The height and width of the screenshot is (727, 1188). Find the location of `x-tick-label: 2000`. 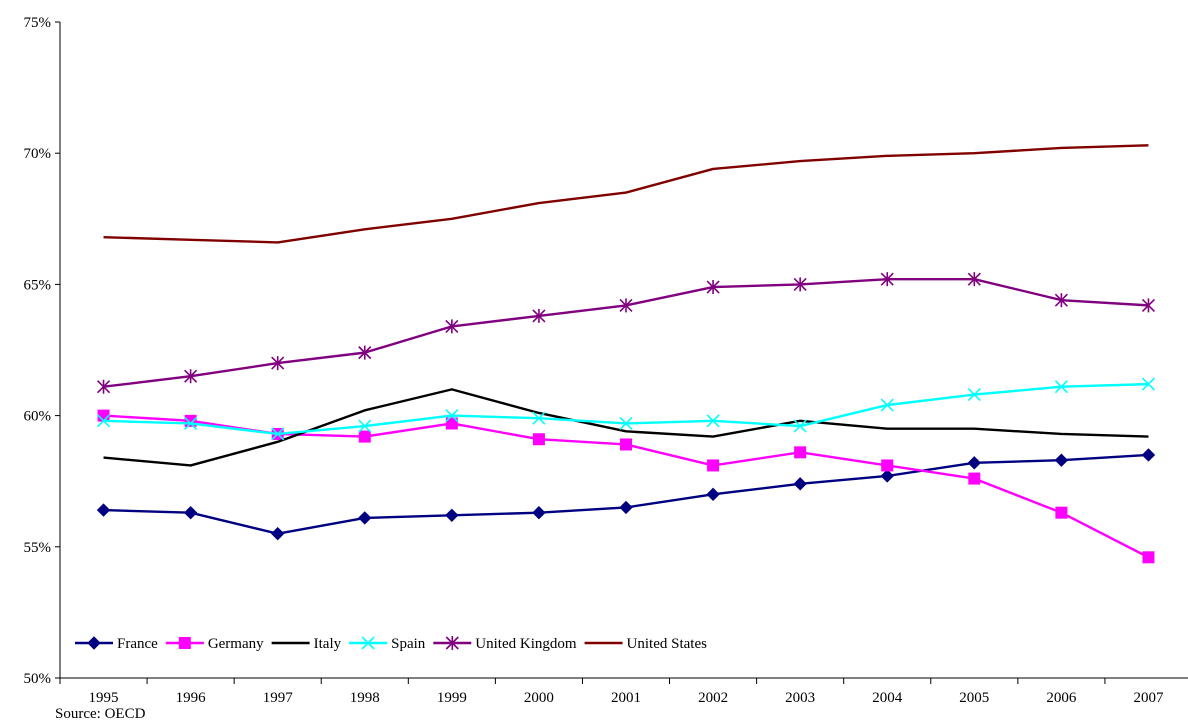

x-tick-label: 2000 is located at coordinates (539, 697).